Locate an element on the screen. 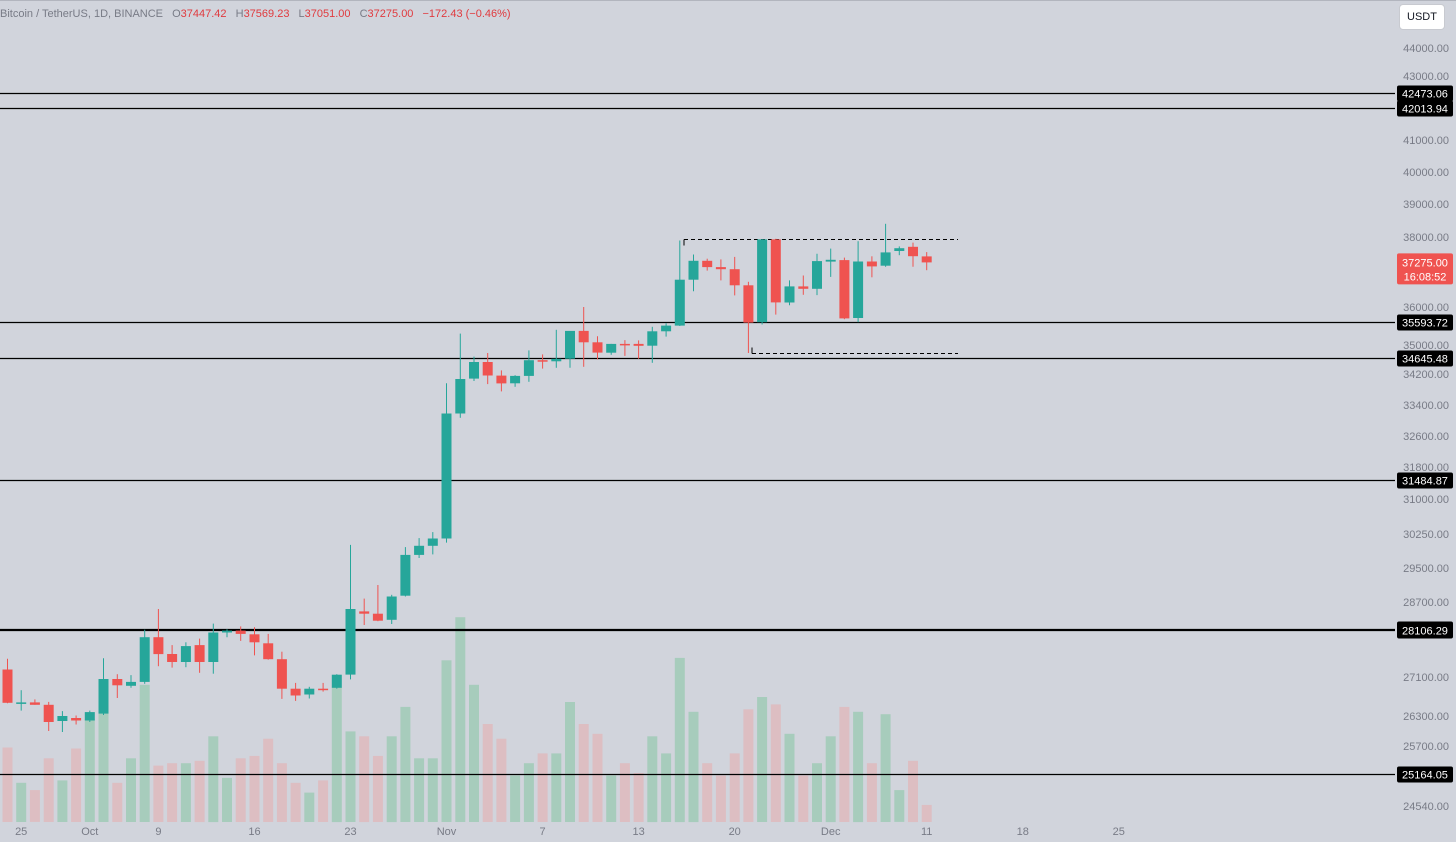 The width and height of the screenshot is (1456, 842). x-axis-tick-label: Nov is located at coordinates (447, 831).